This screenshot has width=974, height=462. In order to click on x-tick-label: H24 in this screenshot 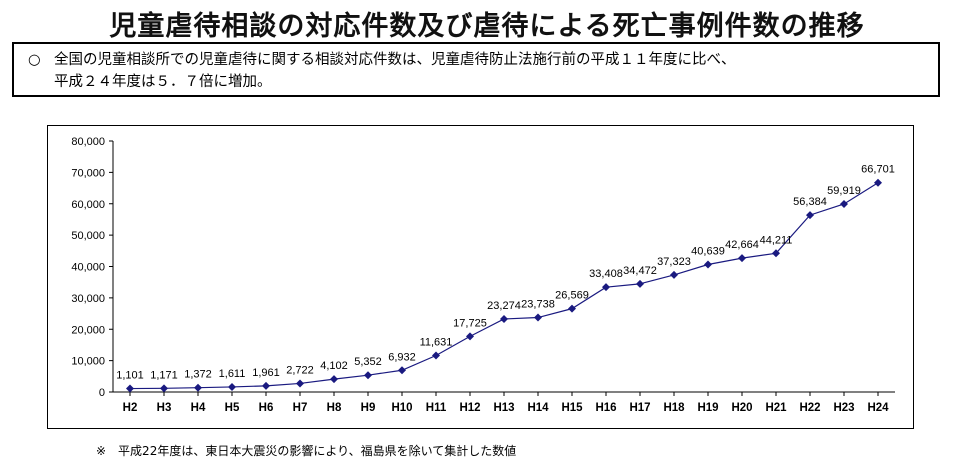, I will do `click(878, 408)`.